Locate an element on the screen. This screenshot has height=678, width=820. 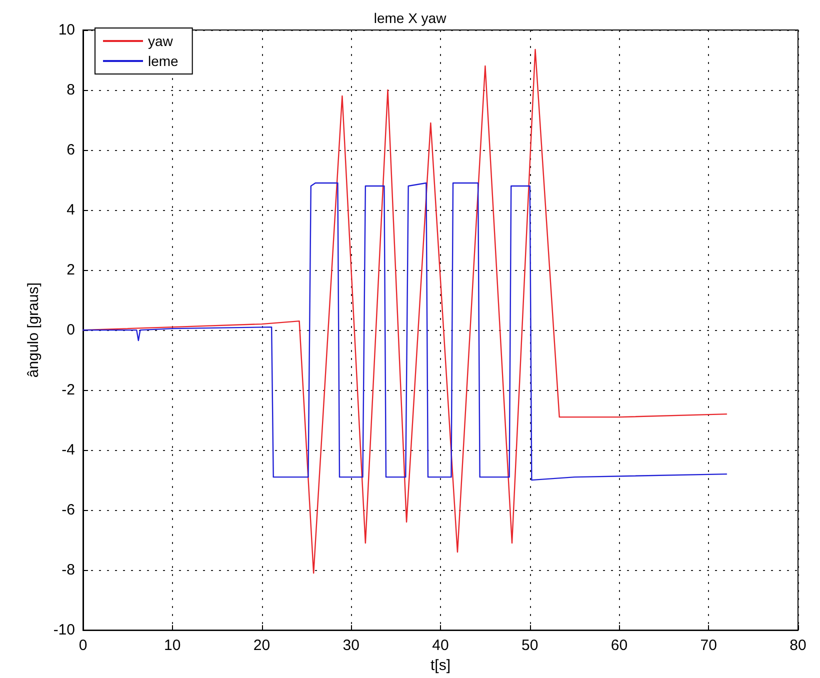
y-tick-label: 2 is located at coordinates (70, 270).